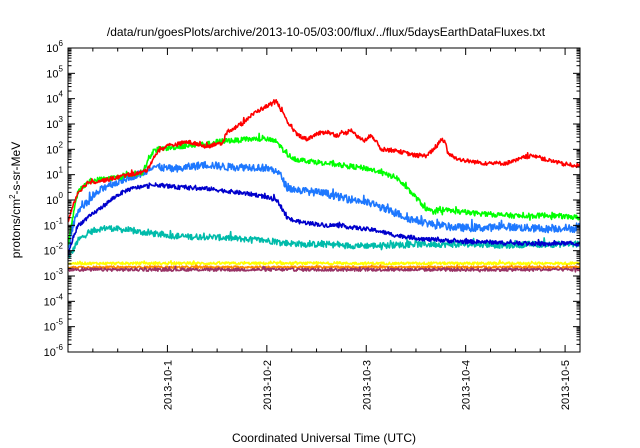 The image size is (640, 448). What do you see at coordinates (61, 43) in the screenshot?
I see `y-tick-exponent: 6` at bounding box center [61, 43].